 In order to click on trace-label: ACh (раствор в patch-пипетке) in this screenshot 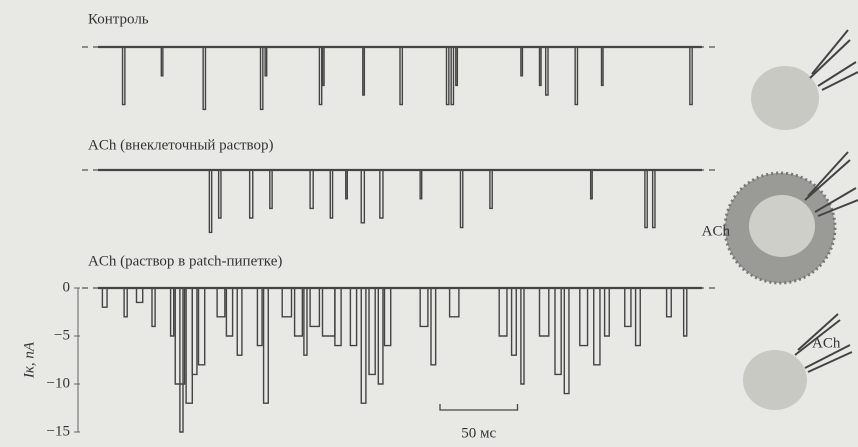, I will do `click(185, 261)`.